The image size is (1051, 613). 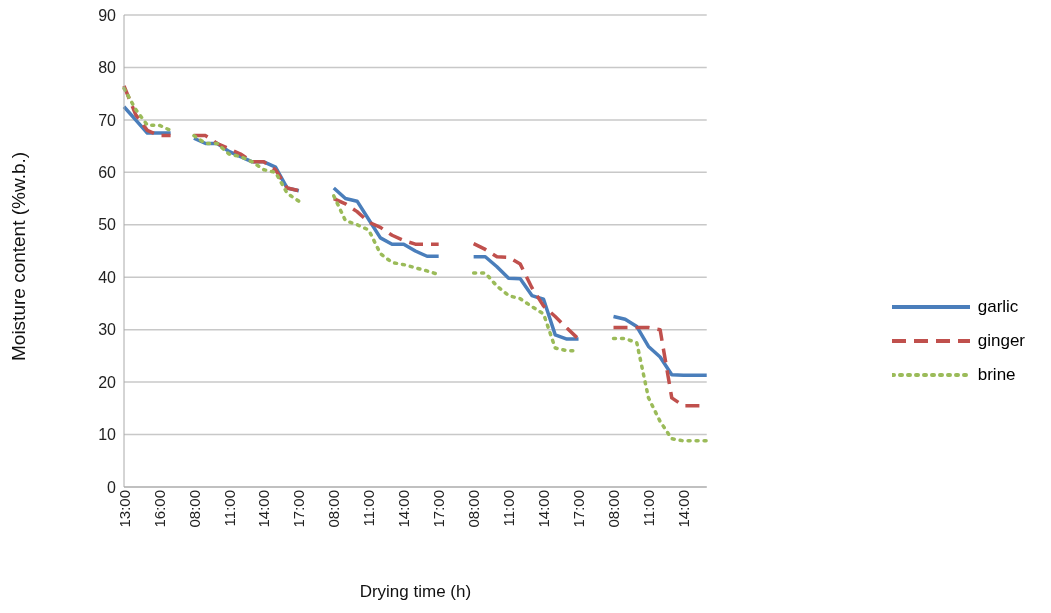 I want to click on x-tick-label: 13:00, so click(x=124, y=509).